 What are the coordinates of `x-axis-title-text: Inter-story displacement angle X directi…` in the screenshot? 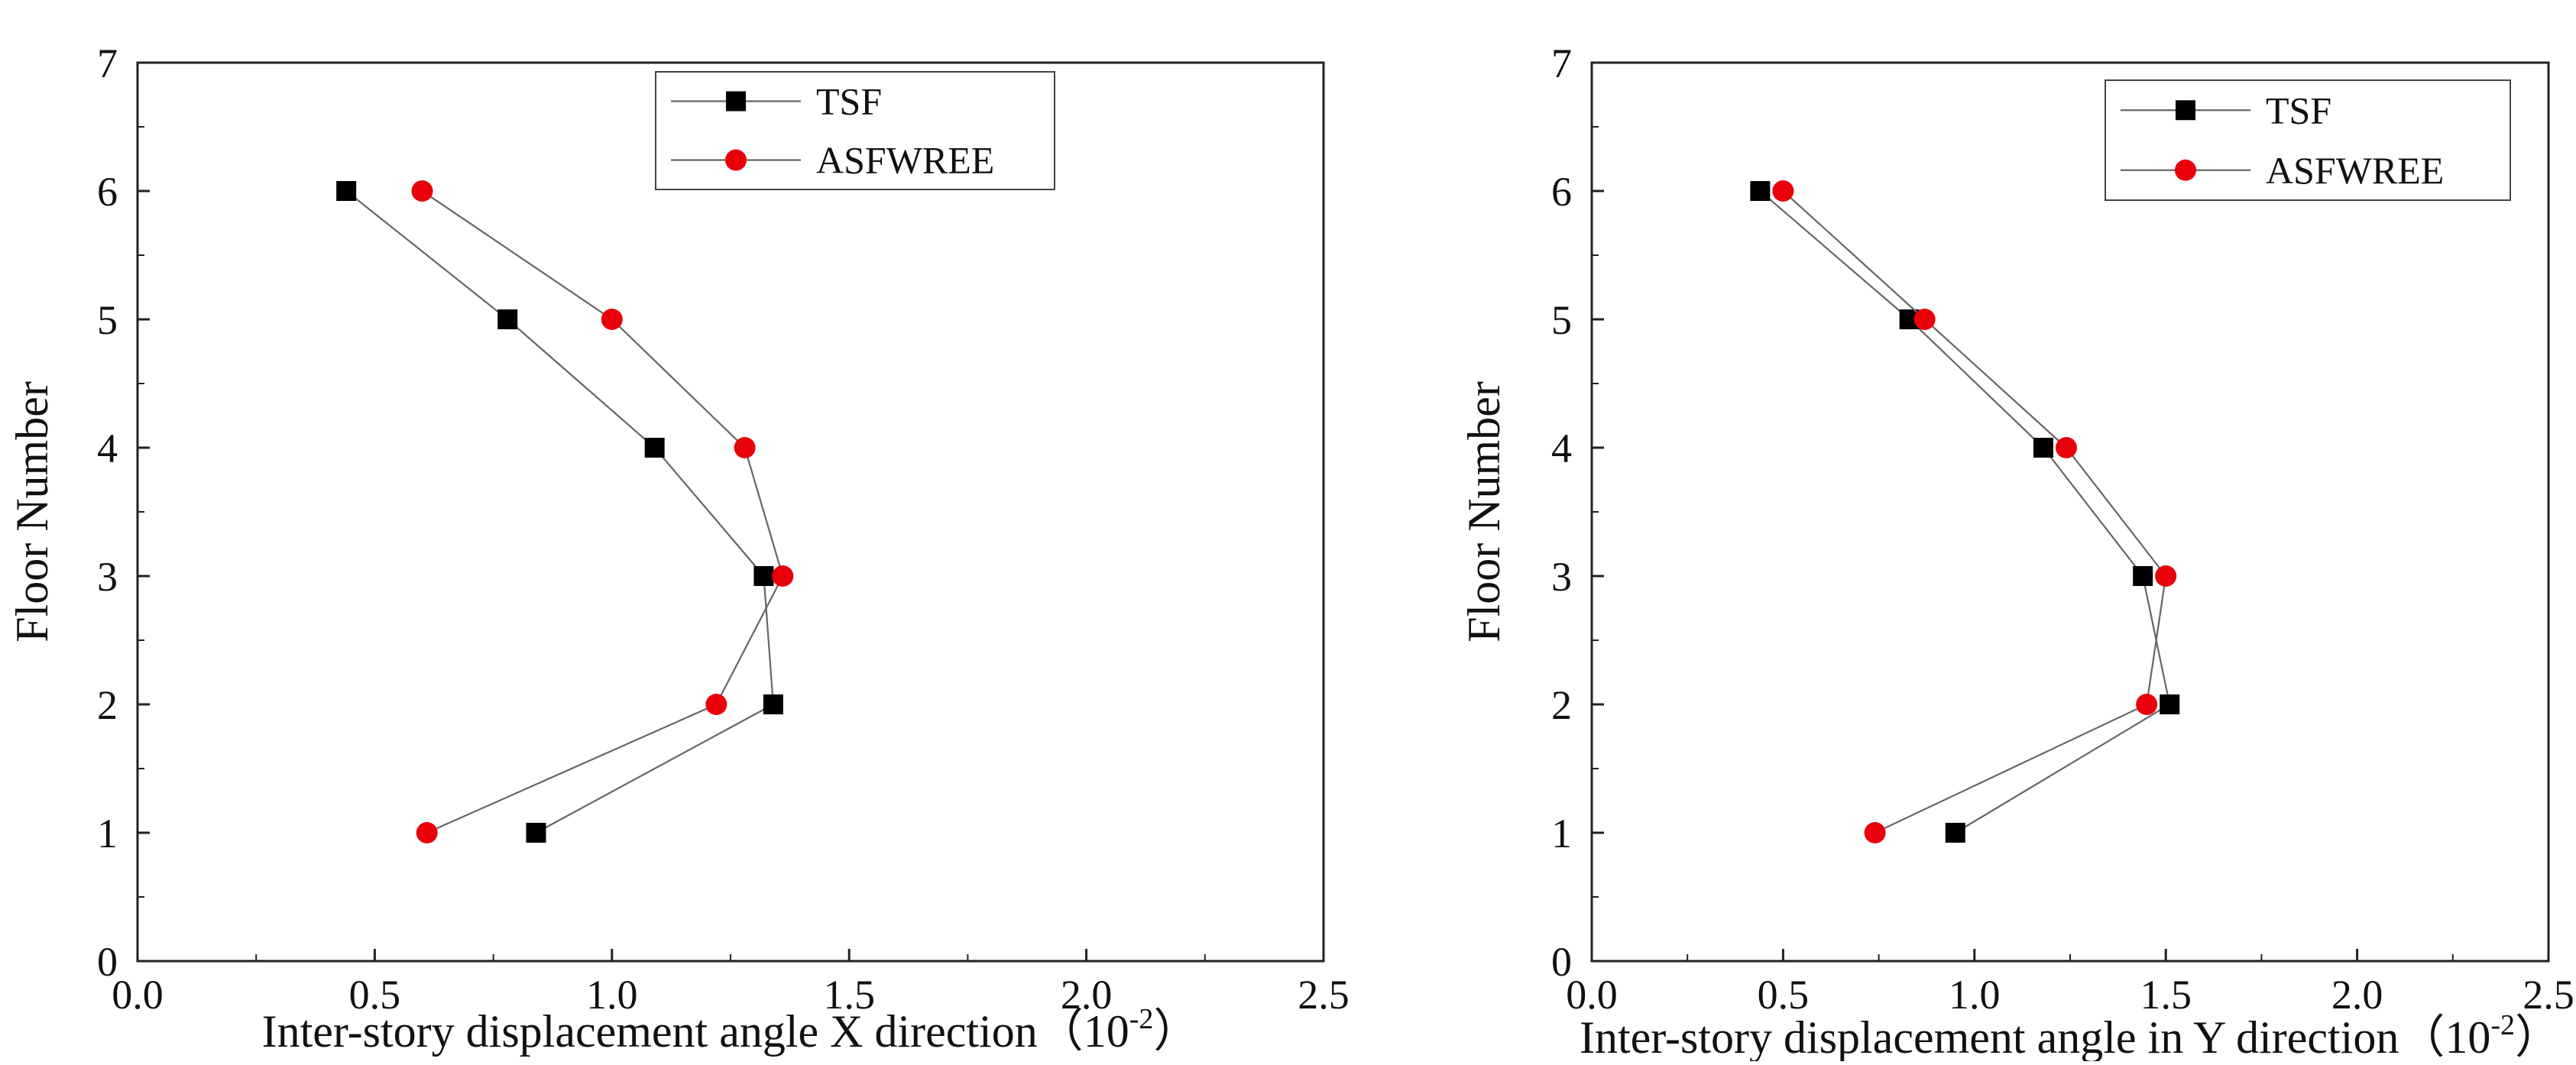 It's located at (696, 1032).